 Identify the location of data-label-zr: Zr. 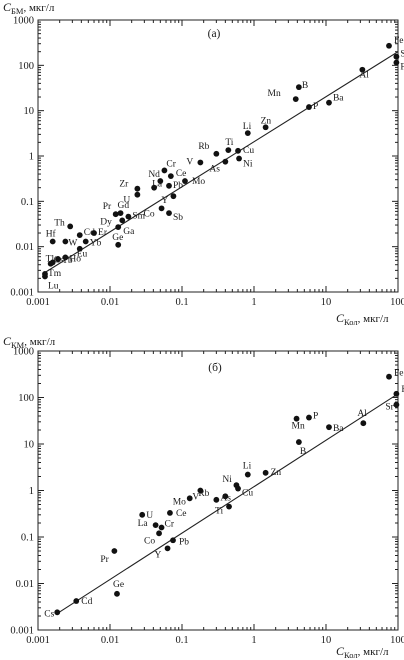
(124, 185).